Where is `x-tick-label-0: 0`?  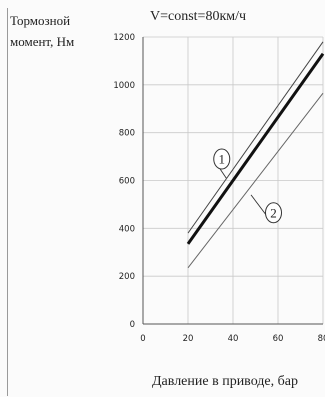
x-tick-label-0: 0 is located at coordinates (142, 339).